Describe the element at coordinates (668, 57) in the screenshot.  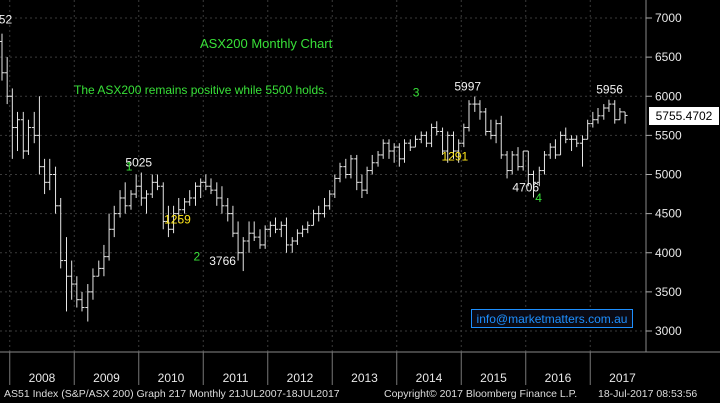
I see `y-tick-label: 6500` at that location.